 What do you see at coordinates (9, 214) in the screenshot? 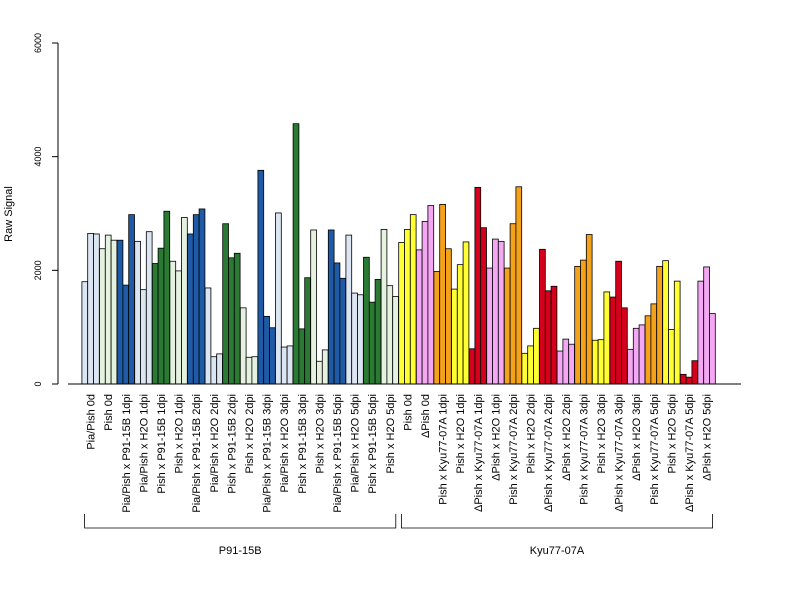
I see `y-axis-label: Raw Signal` at bounding box center [9, 214].